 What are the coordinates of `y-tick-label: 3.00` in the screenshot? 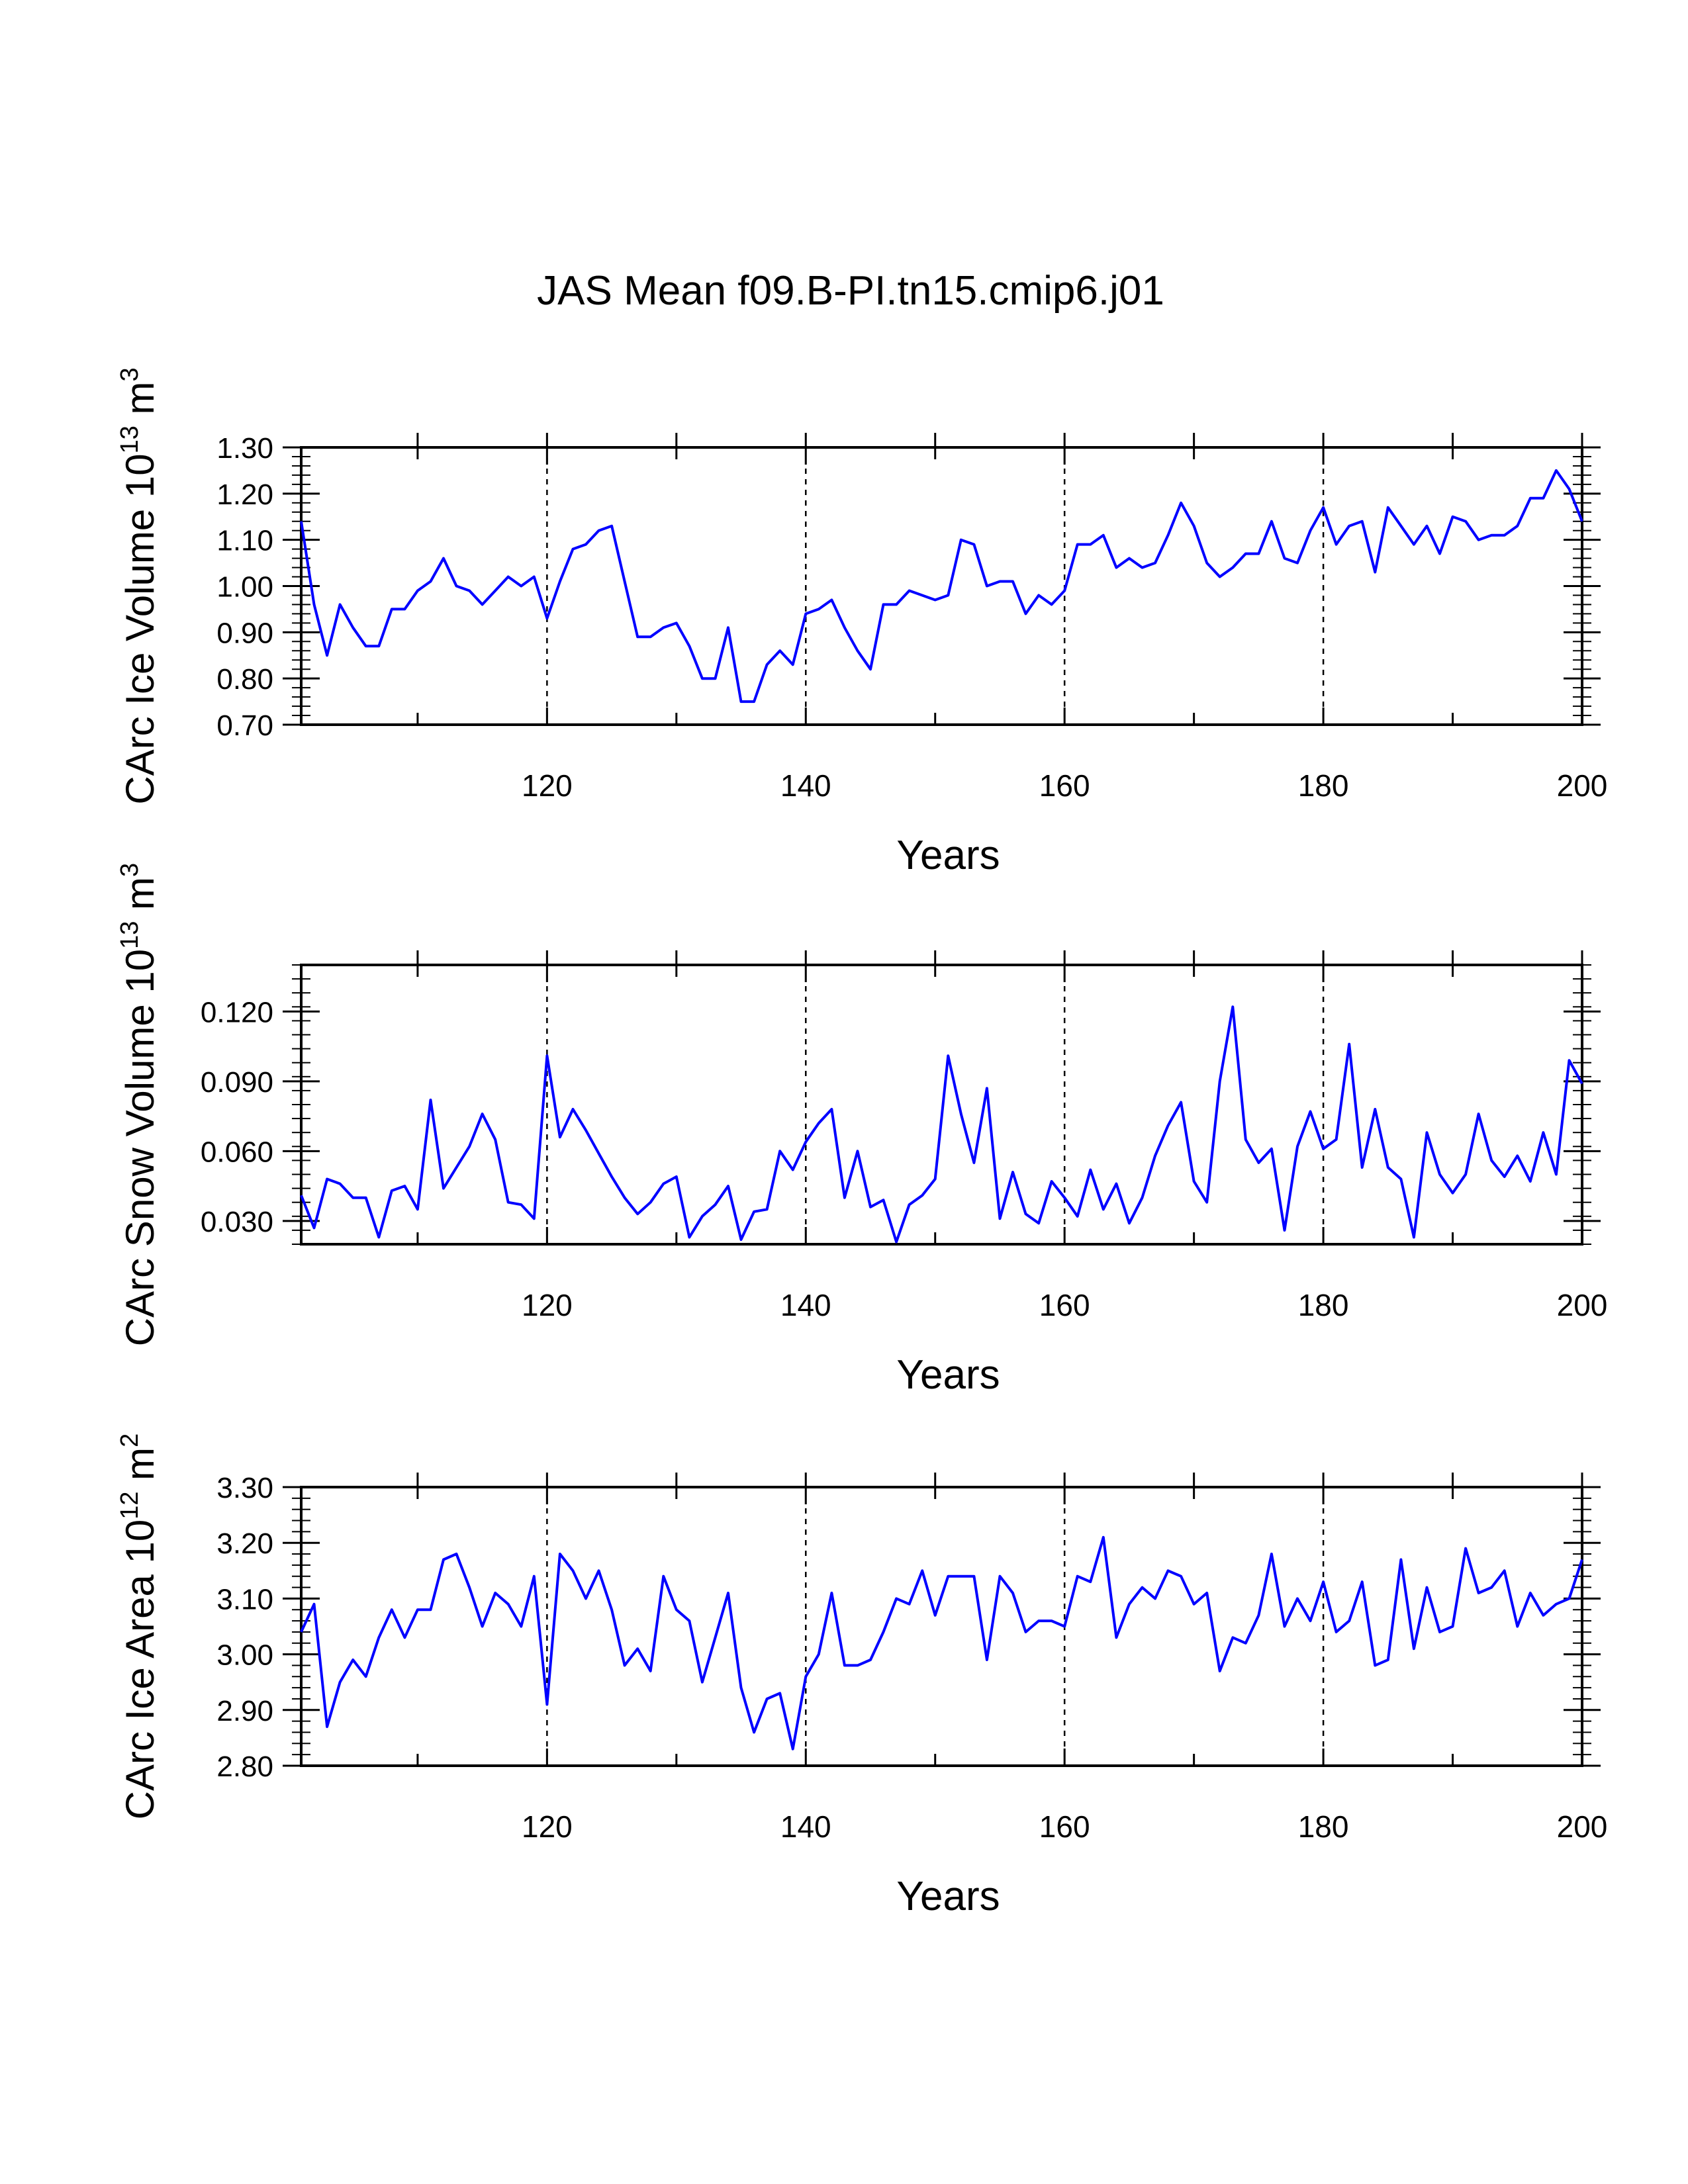 It's located at (244, 1655).